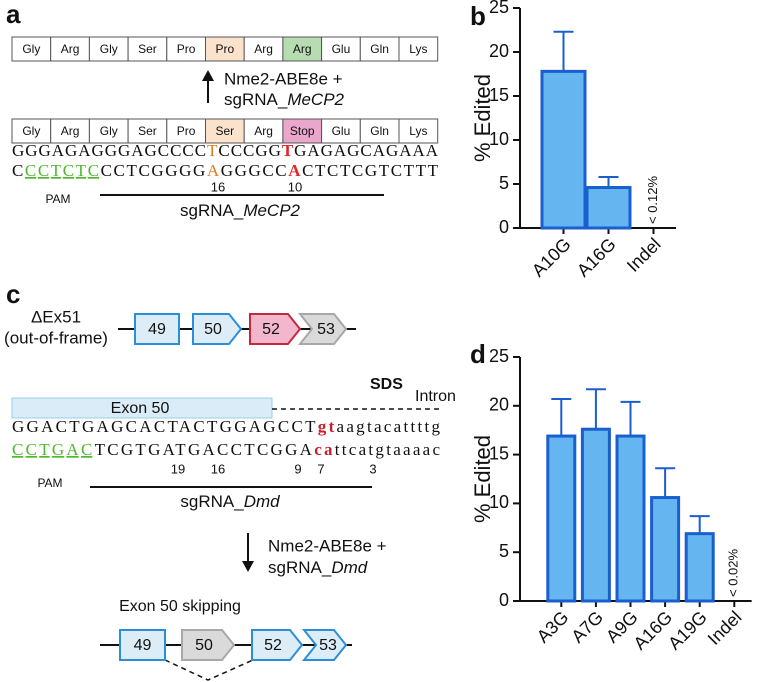  Describe the element at coordinates (249, 150) in the screenshot. I see `dna-segment: CCCGG` at that location.